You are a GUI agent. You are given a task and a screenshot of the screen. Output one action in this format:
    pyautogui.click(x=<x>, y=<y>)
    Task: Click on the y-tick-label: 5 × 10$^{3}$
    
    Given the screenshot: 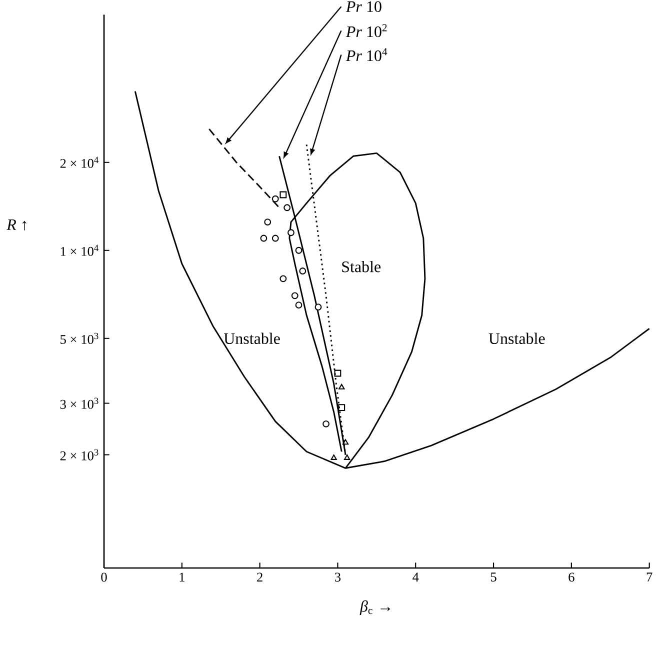 What is the action you would take?
    pyautogui.click(x=79, y=338)
    